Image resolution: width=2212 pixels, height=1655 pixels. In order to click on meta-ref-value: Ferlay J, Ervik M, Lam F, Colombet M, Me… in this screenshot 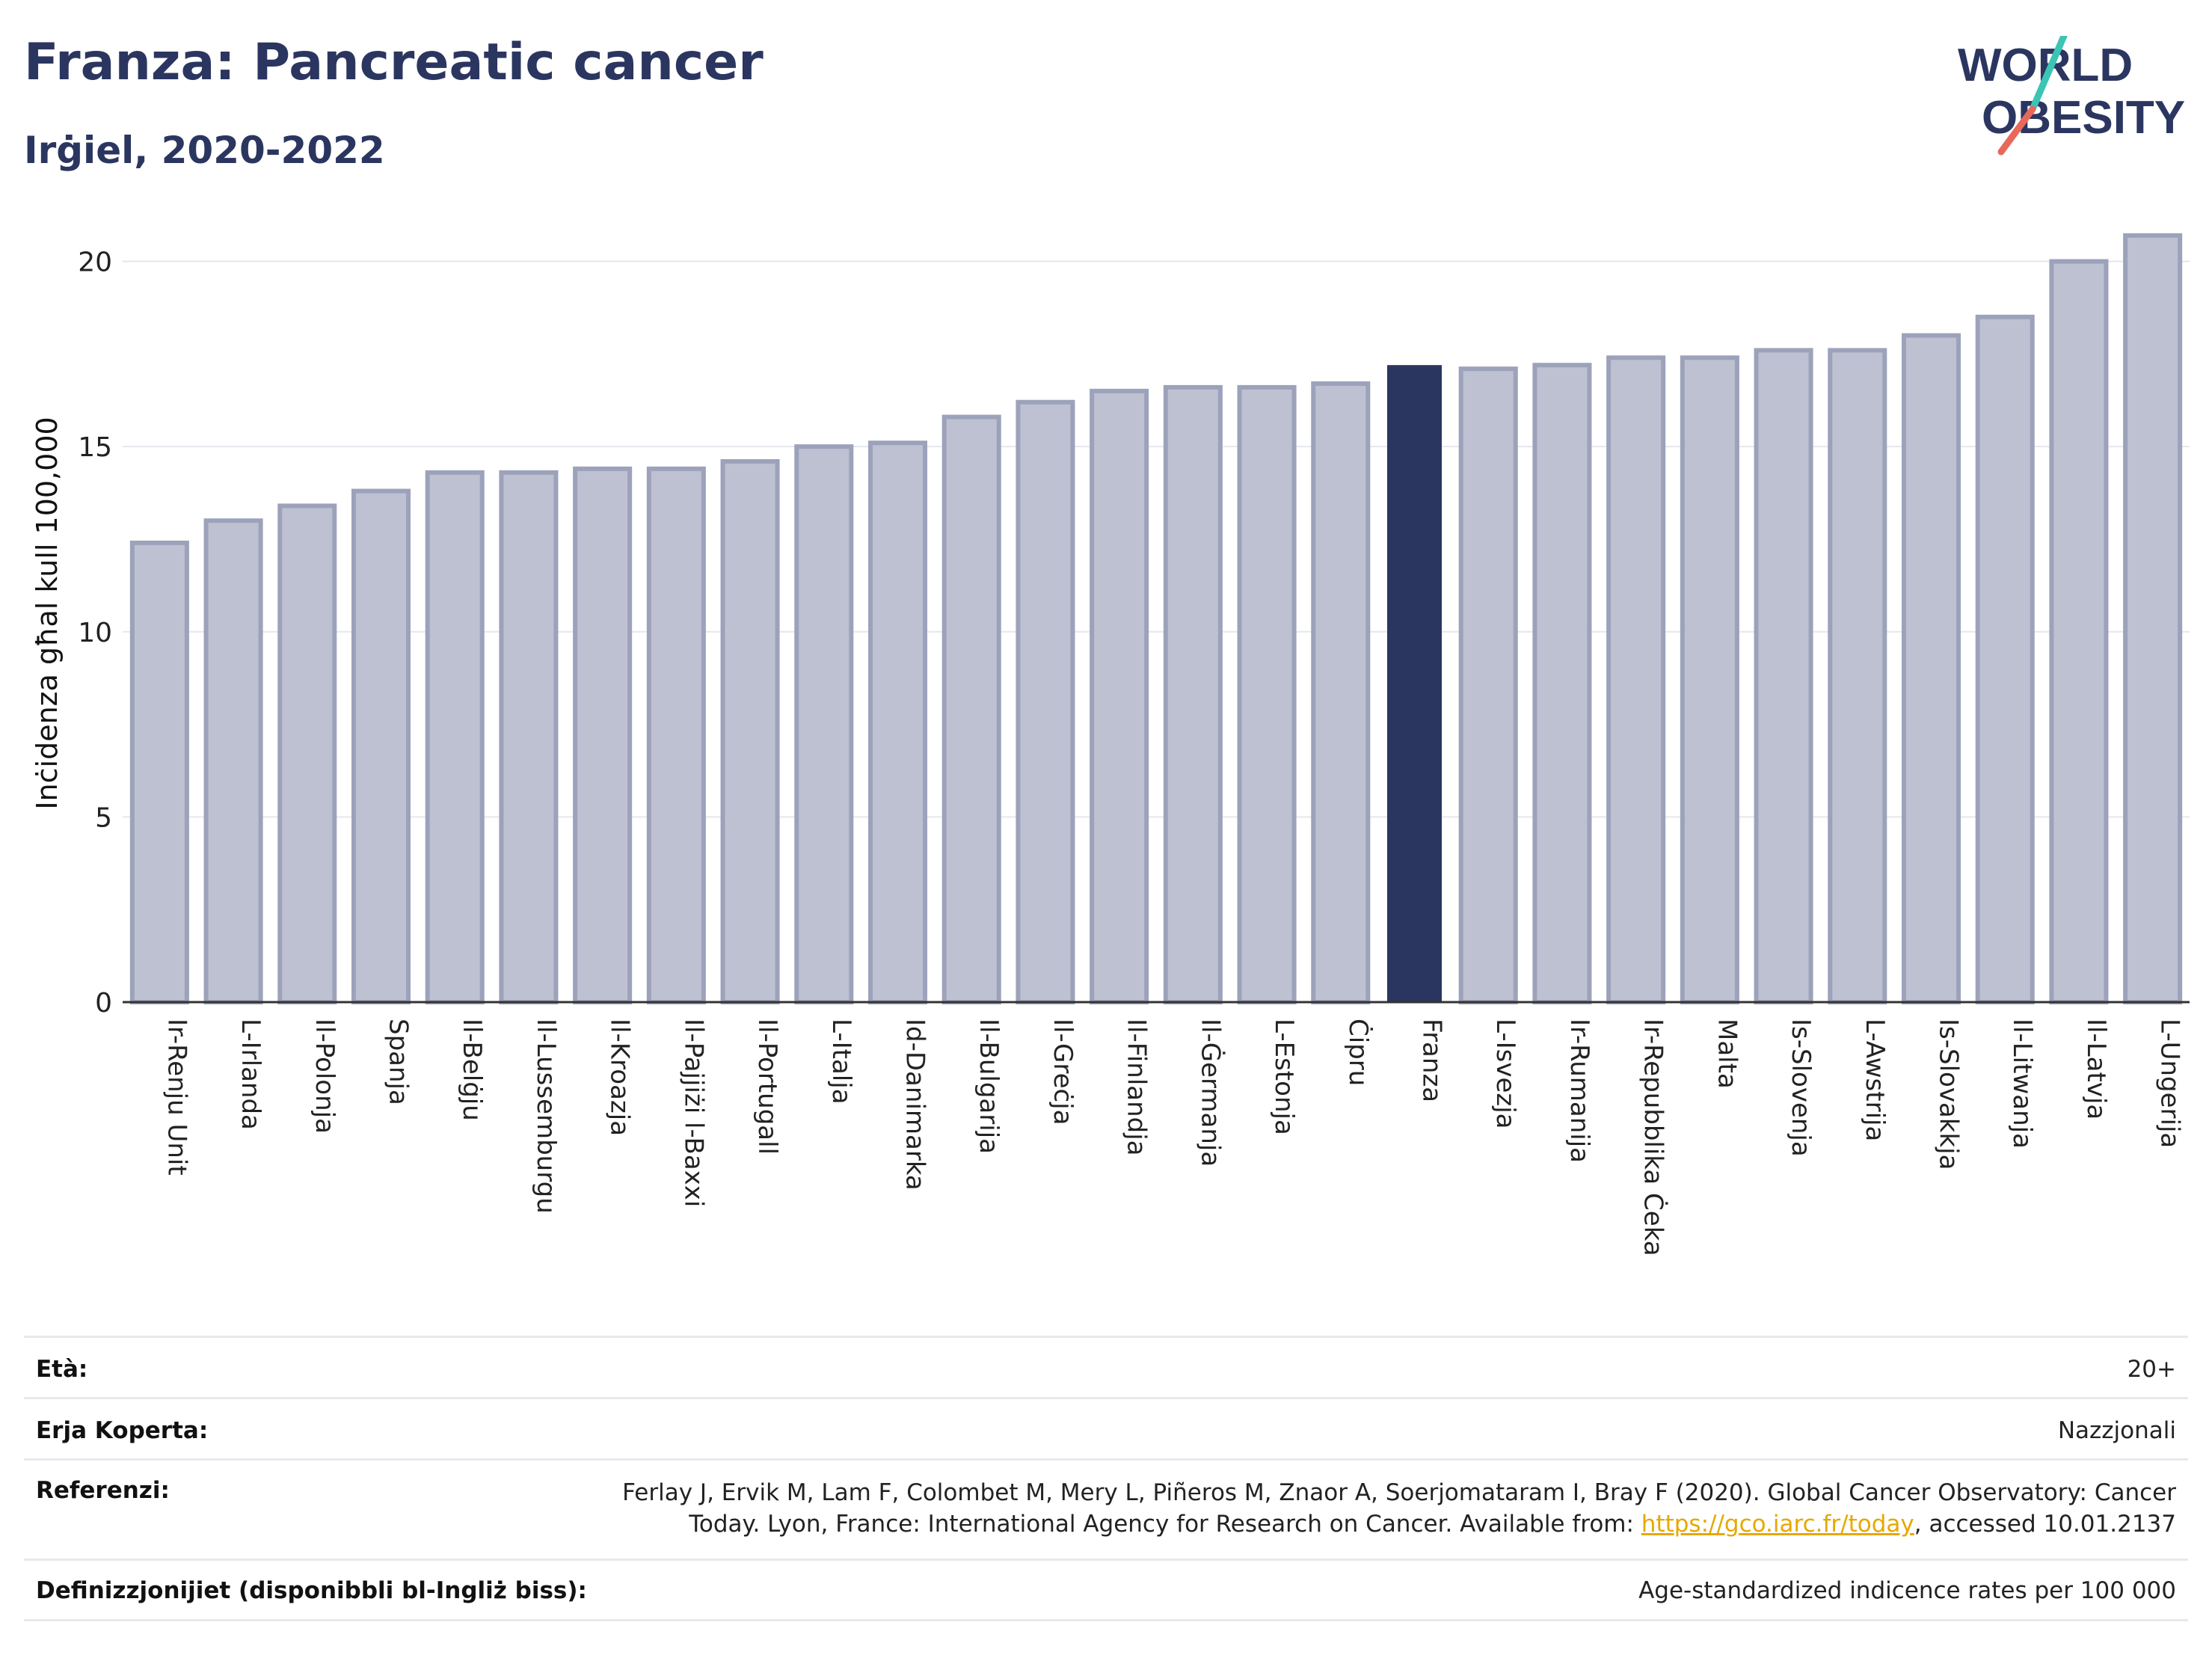, I will do `click(1399, 1508)`.